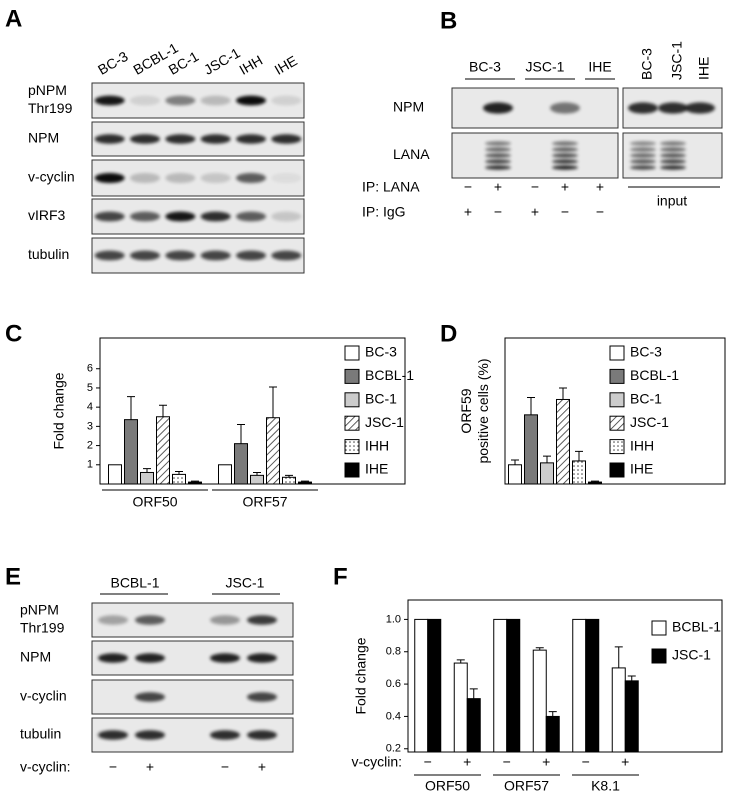 This screenshot has height=800, width=741. Describe the element at coordinates (447, 786) in the screenshot. I see `group-label: ORF50` at that location.